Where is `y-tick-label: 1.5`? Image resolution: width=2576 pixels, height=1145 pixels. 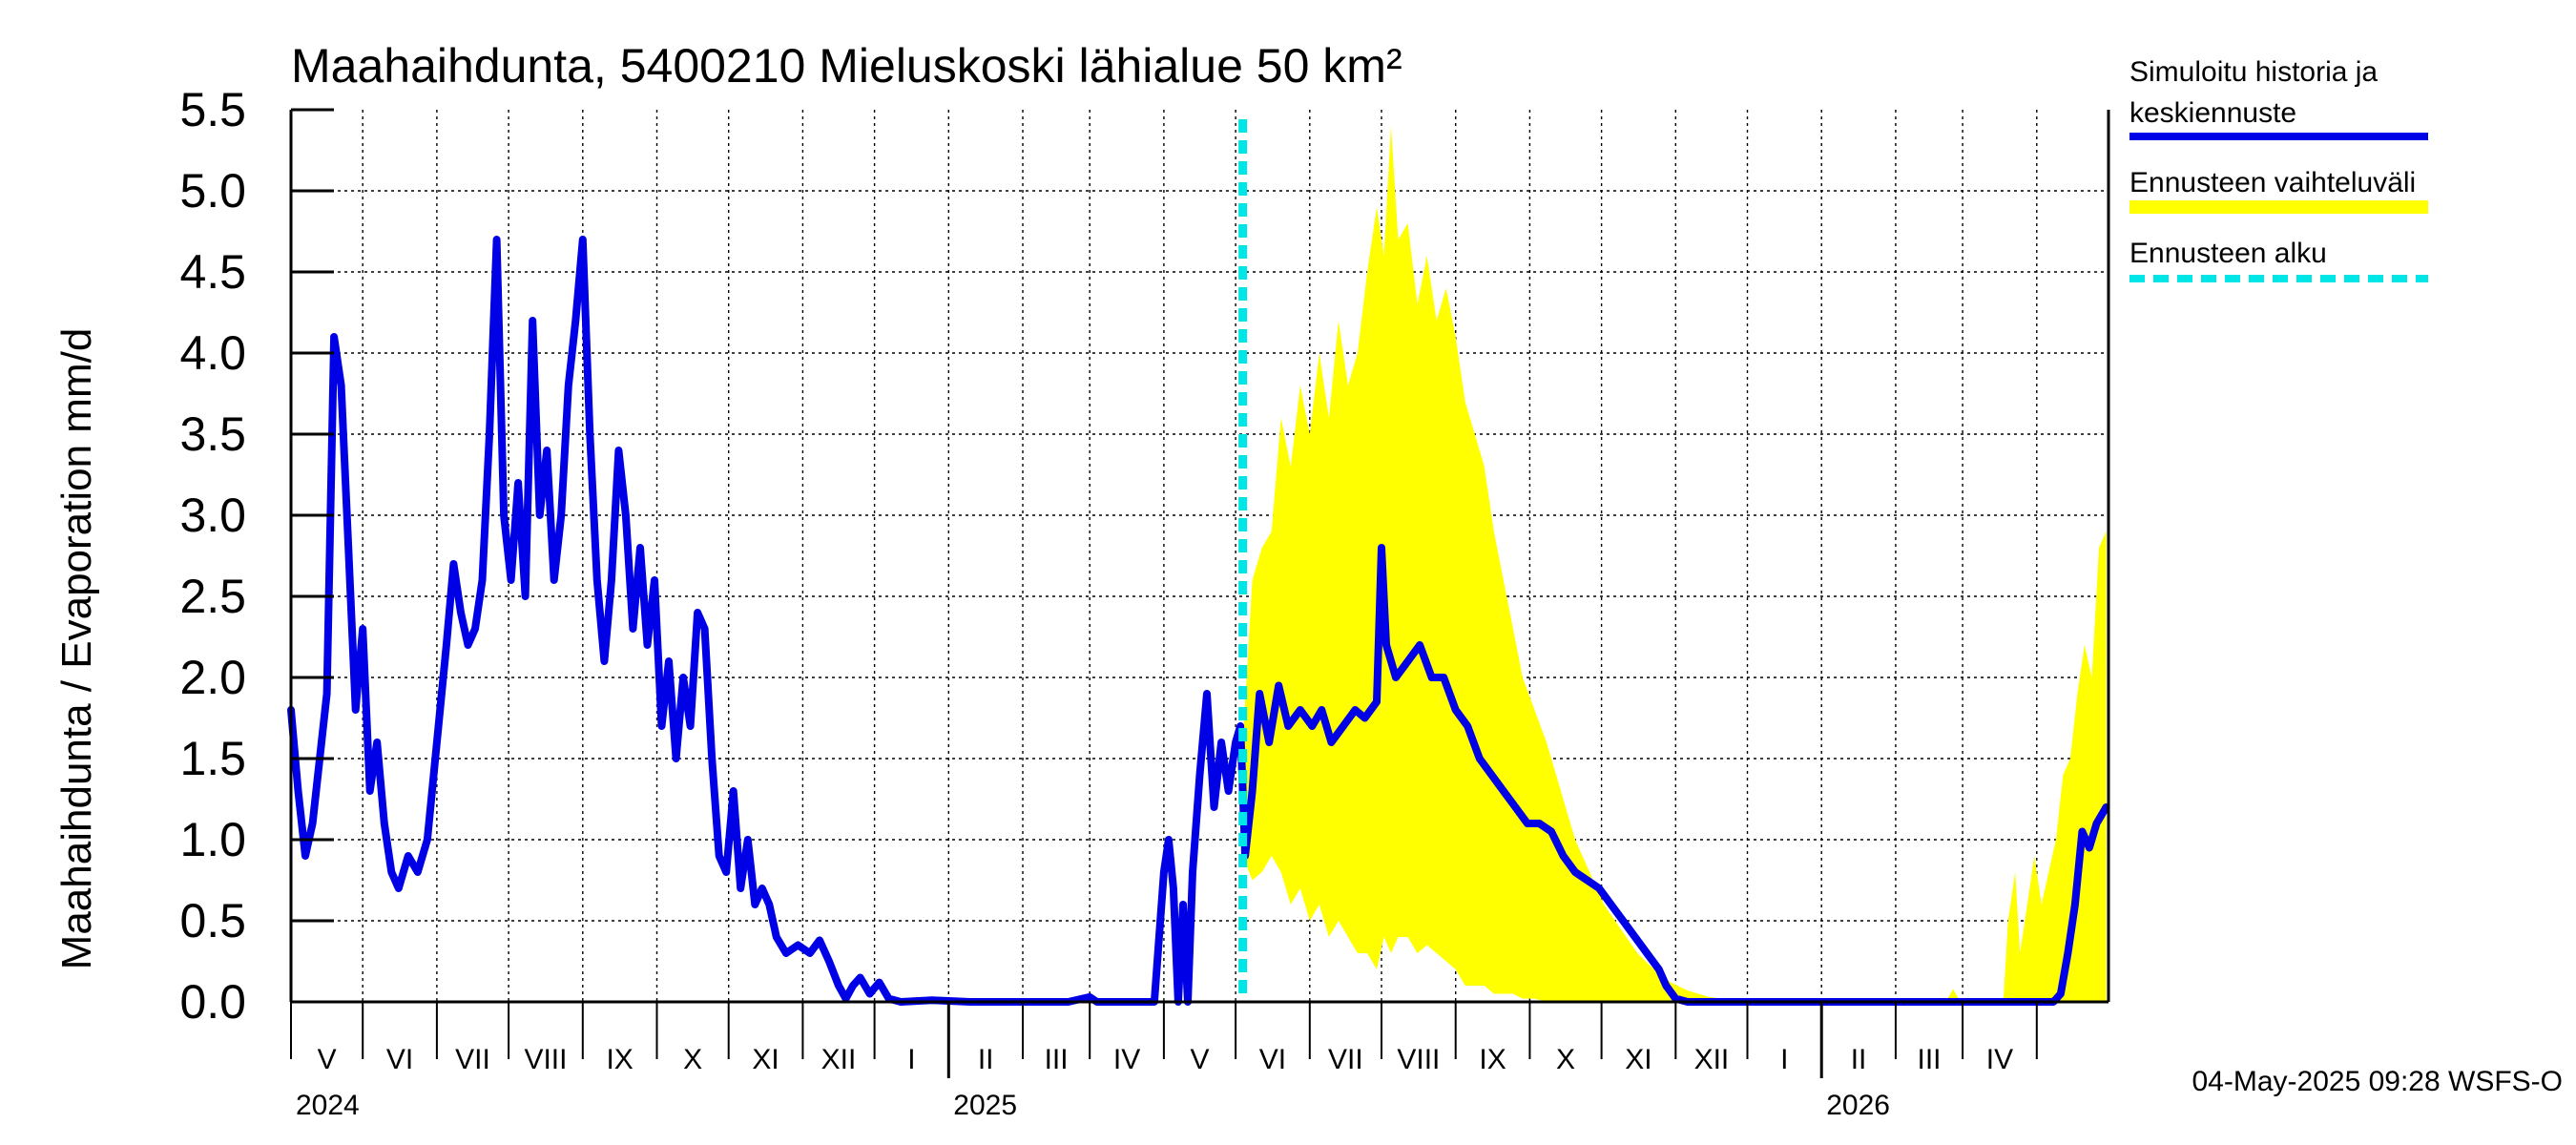
y-tick-label: 1.5 is located at coordinates (212, 758).